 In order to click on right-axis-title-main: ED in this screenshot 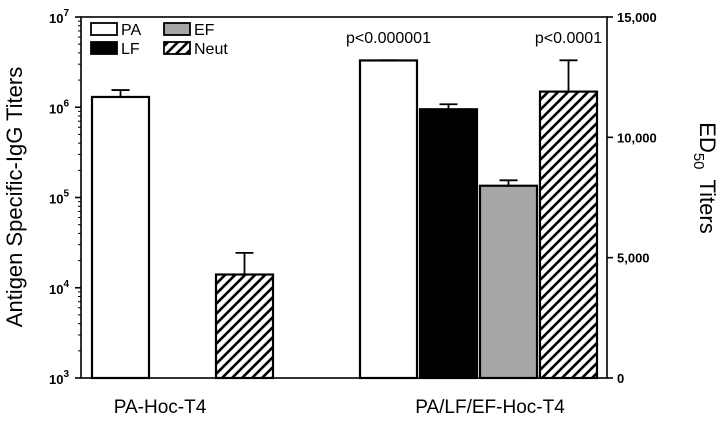, I will do `click(707, 137)`.